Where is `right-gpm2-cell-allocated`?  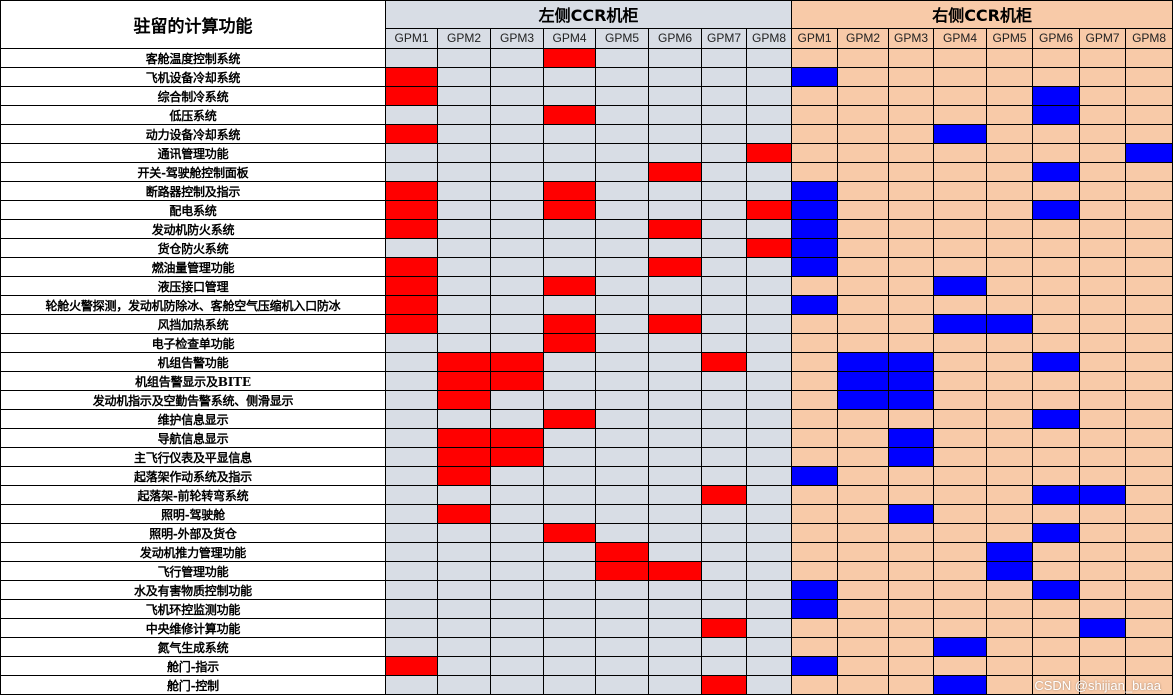 right-gpm2-cell-allocated is located at coordinates (863, 362).